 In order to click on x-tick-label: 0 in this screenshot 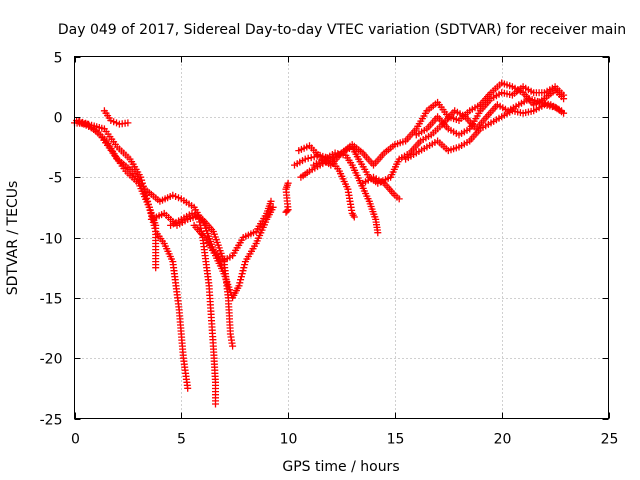, I will do `click(75, 440)`.